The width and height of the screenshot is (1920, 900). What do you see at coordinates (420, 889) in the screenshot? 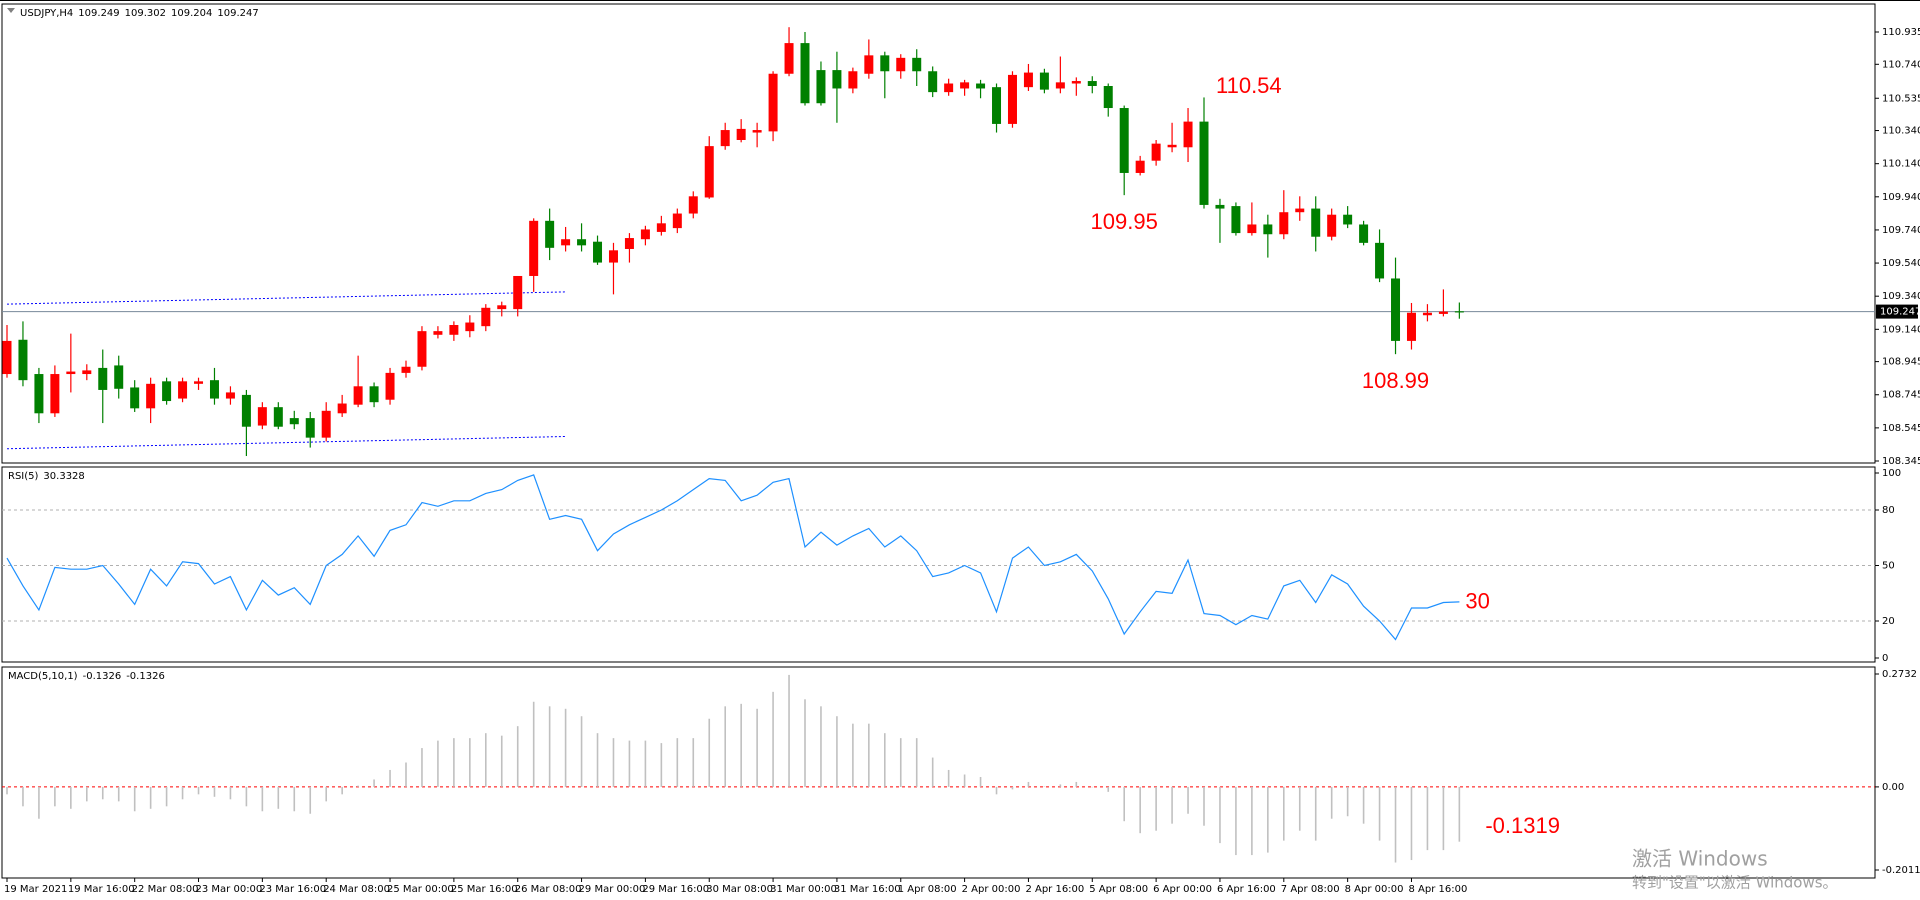
I see `x-tick-label: 25 Mar 00:00` at bounding box center [420, 889].